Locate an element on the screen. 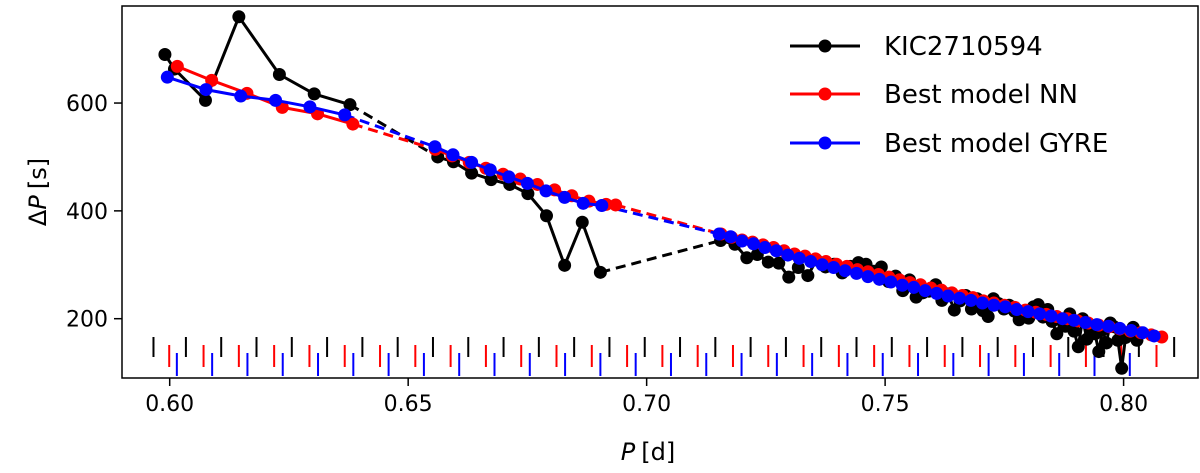 This screenshot has width=1200, height=473. x-tick-label: 0.70 is located at coordinates (646, 404).